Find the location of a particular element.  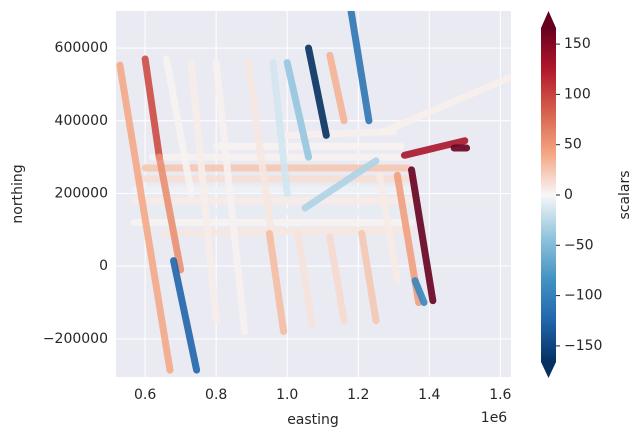

y-tick-label: 600000 is located at coordinates (81, 48).